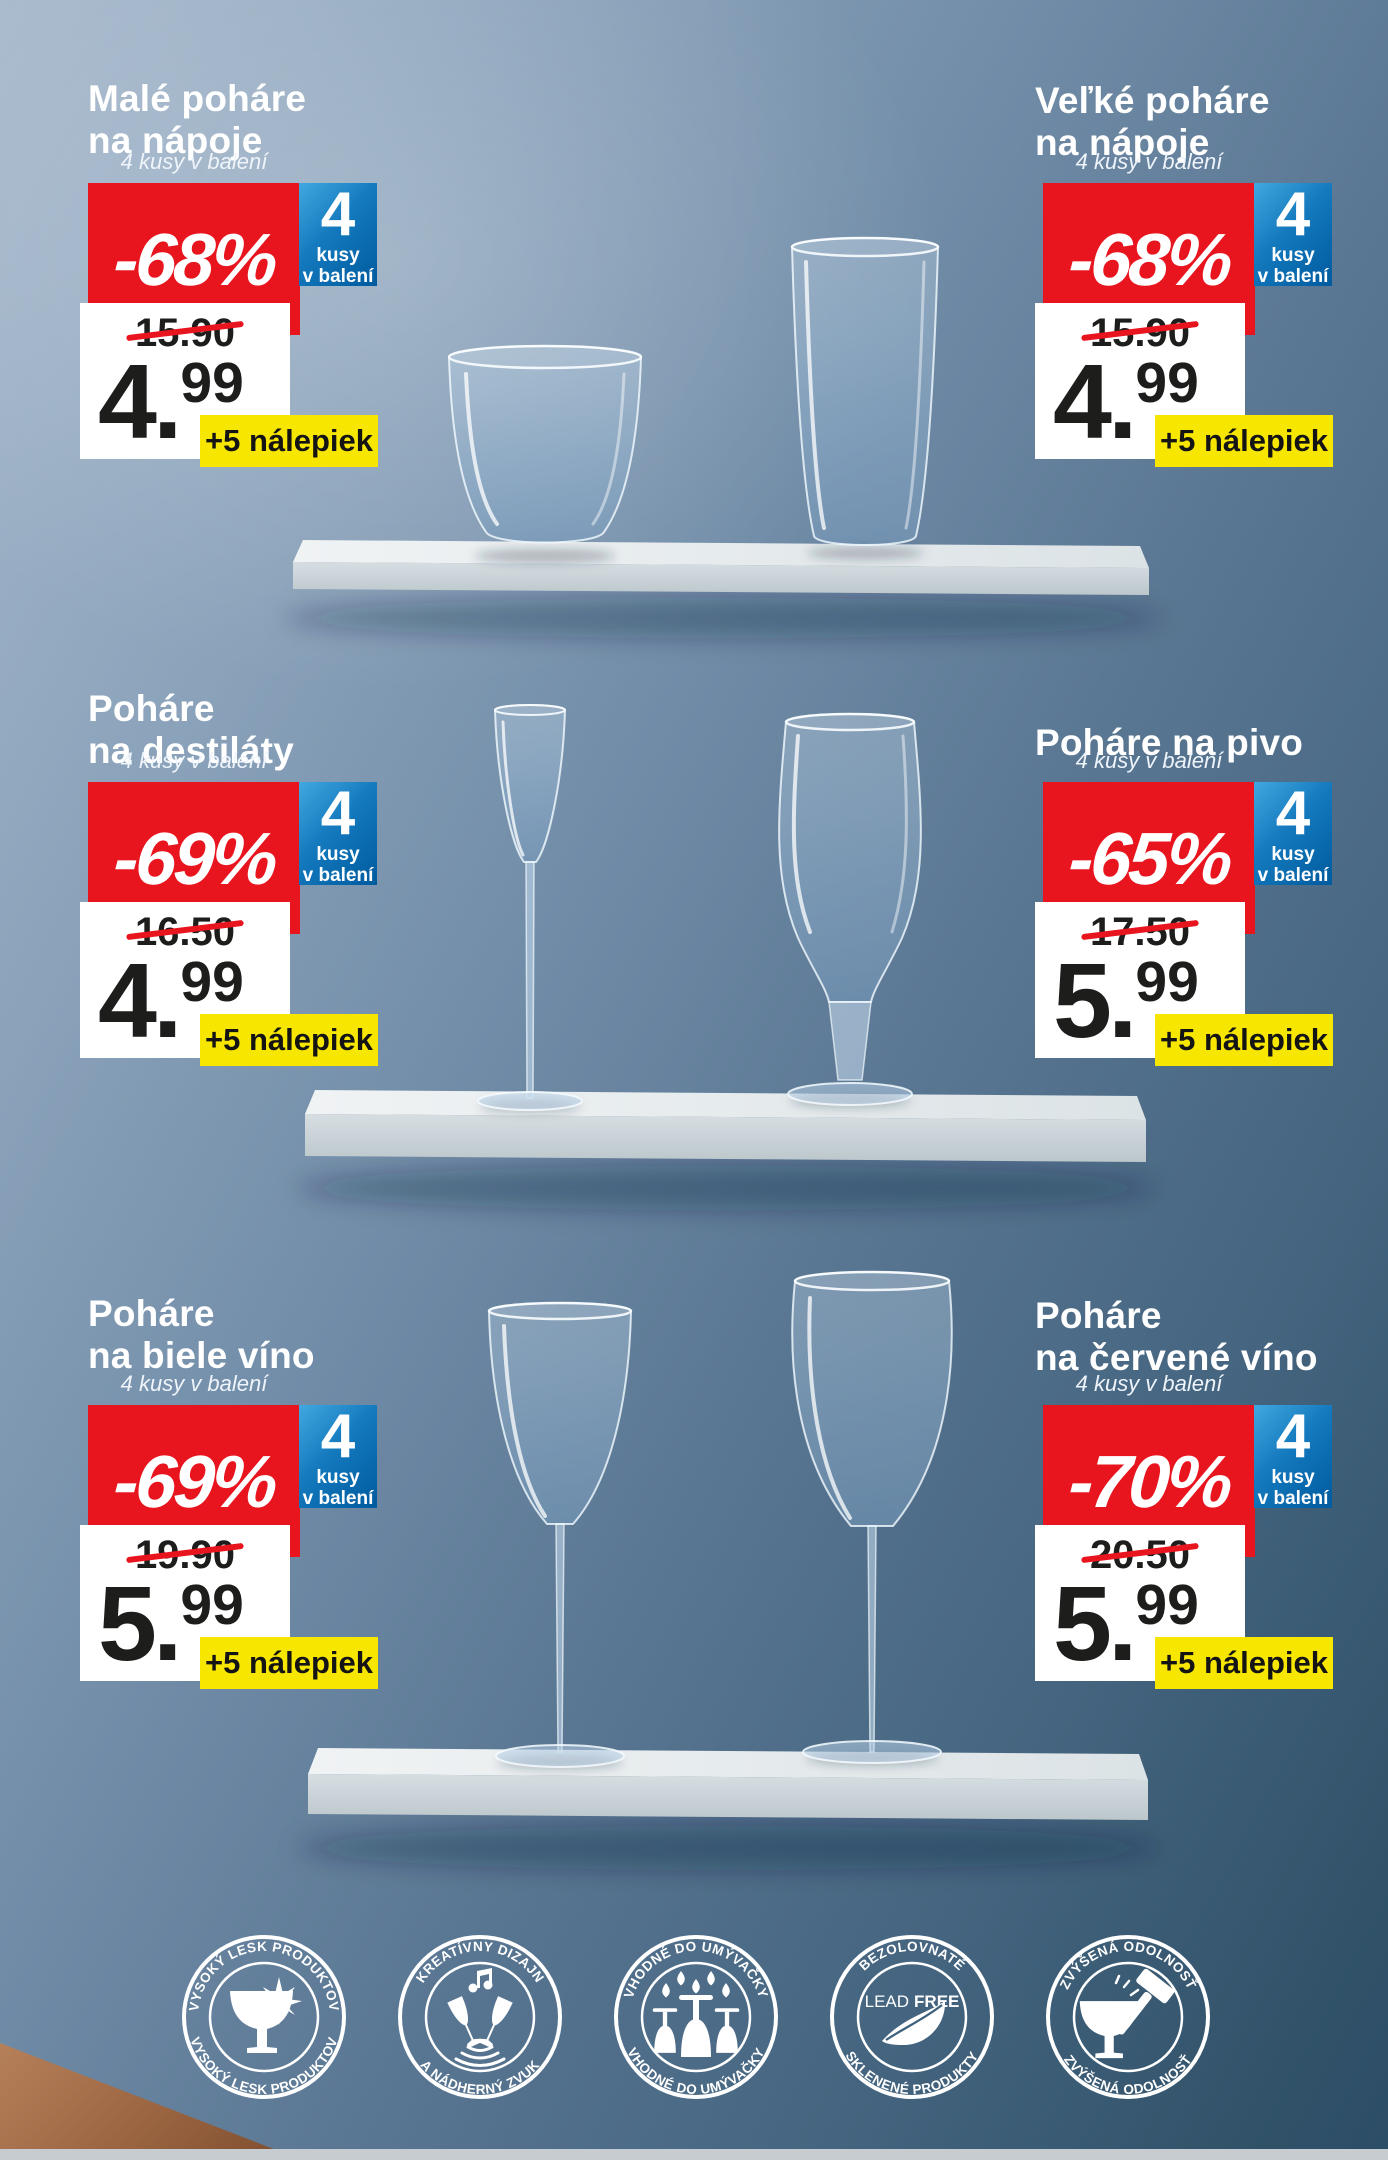 This screenshot has width=1388, height=2160. I want to click on old-price: 16.50, so click(185, 932).